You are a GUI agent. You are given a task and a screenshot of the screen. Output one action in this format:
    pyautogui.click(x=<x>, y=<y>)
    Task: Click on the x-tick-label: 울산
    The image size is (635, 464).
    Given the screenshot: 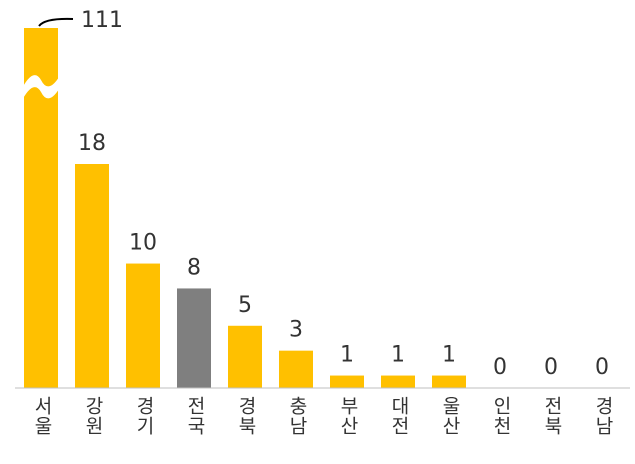 What is the action you would take?
    pyautogui.click(x=450, y=416)
    